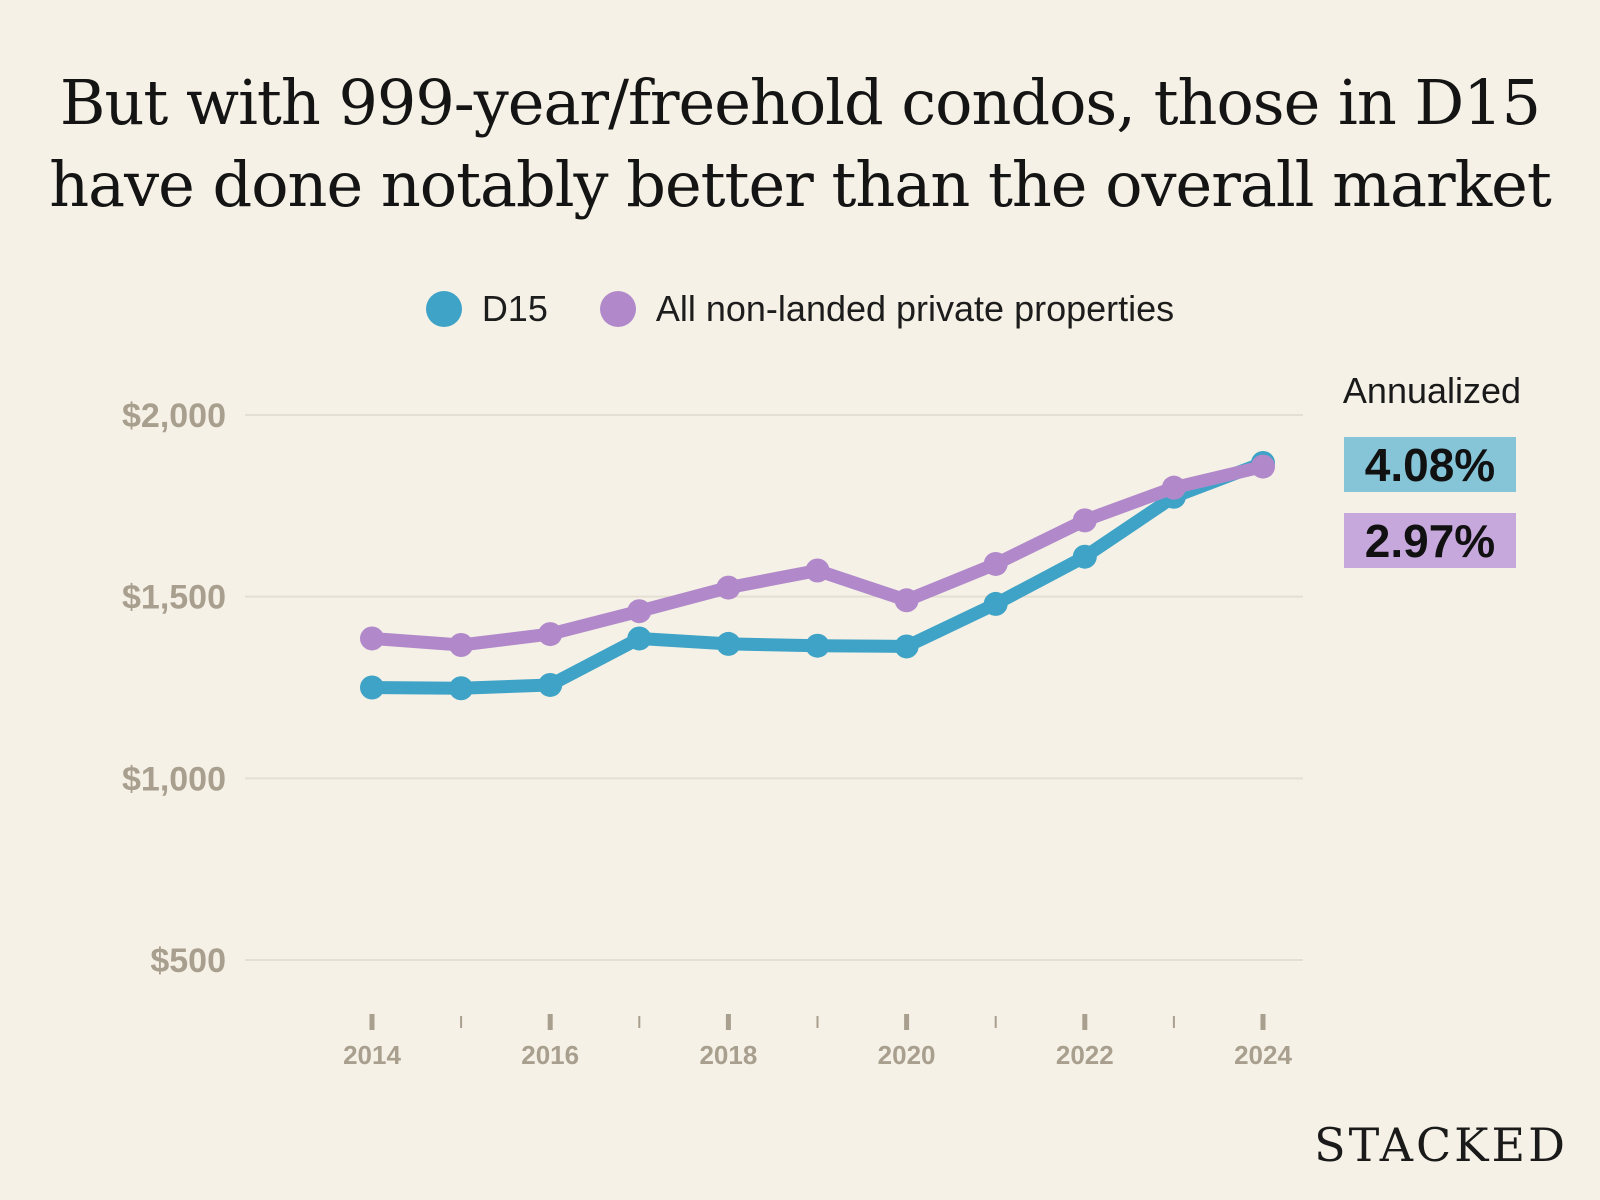  I want to click on series-line-all, so click(817, 556).